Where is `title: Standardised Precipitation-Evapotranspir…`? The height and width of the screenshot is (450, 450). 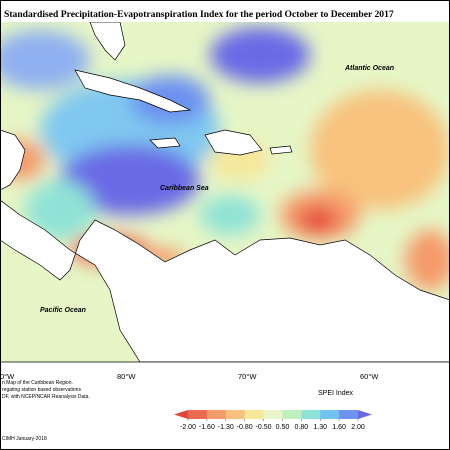 title: Standardised Precipitation-Evapotranspir… is located at coordinates (199, 14).